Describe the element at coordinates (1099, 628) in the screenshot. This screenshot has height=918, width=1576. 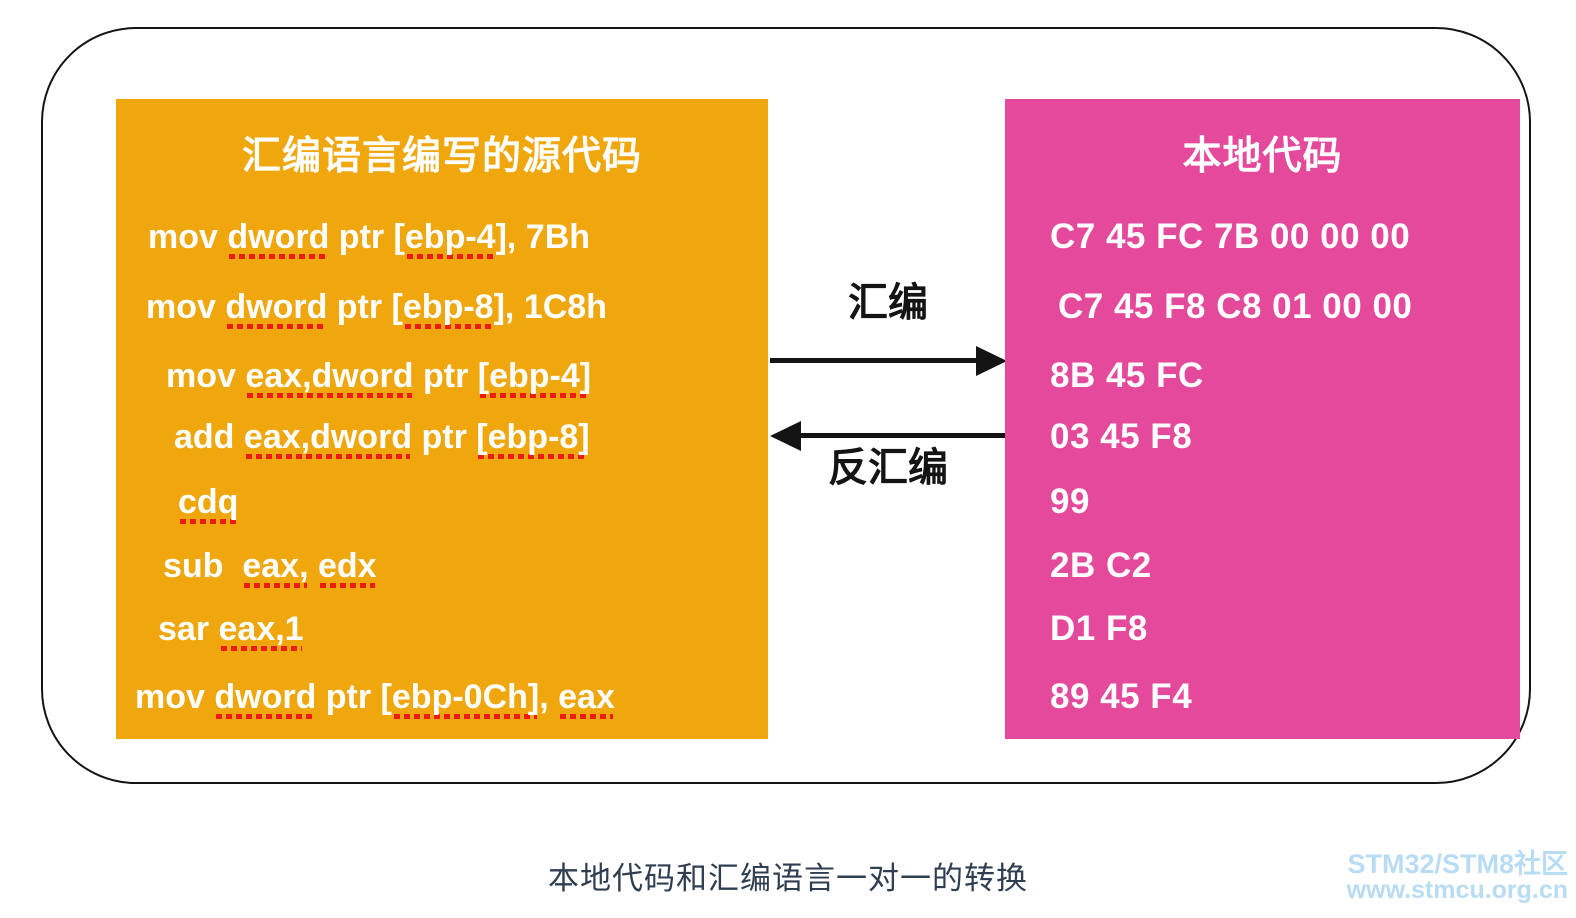
I see `native-code-line: D1 F8` at that location.